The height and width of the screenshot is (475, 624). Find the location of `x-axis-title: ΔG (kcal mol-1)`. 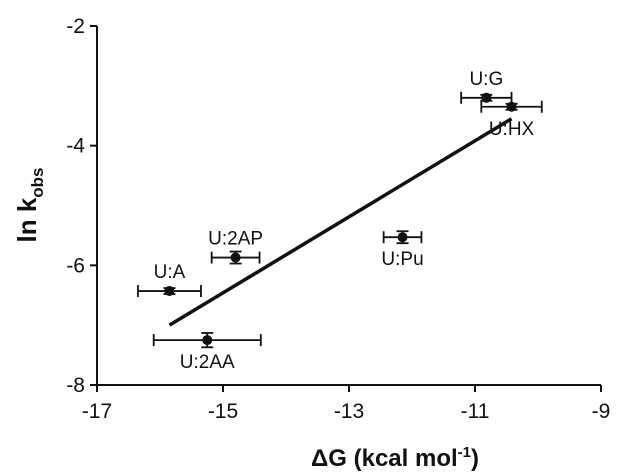

x-axis-title: ΔG (kcal mol-1) is located at coordinates (395, 458).